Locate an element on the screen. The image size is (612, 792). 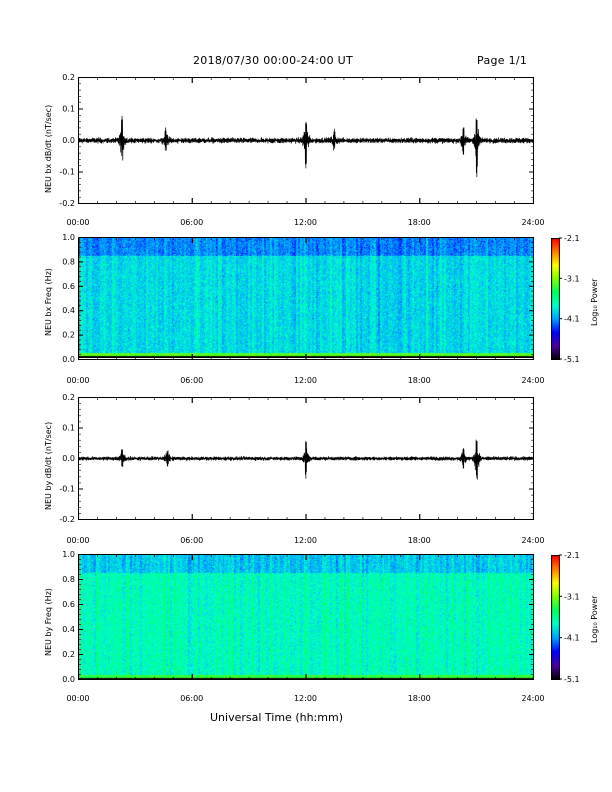
by-colorbar-label: Log₁₀ Power is located at coordinates (594, 619).